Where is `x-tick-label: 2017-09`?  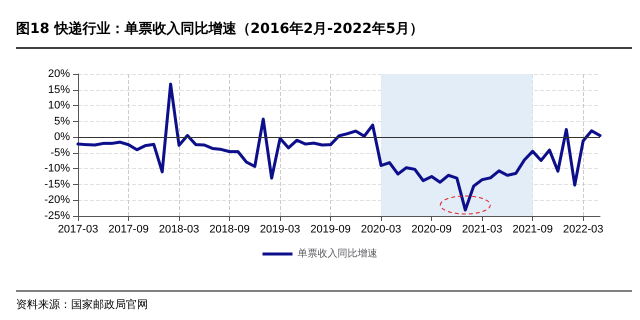
x-tick-label: 2017-09 is located at coordinates (128, 230).